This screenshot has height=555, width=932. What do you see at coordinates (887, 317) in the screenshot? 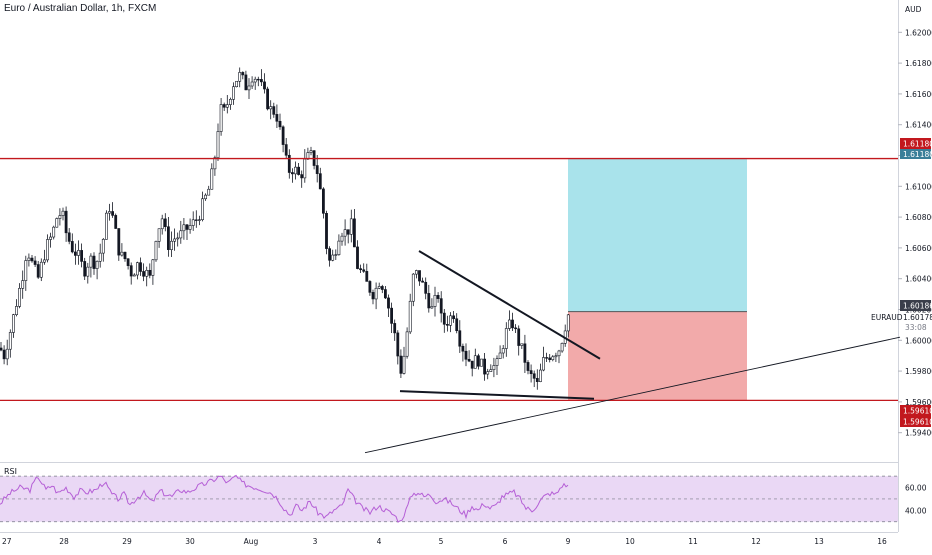
I see `symbol-label: EURAUD` at bounding box center [887, 317].